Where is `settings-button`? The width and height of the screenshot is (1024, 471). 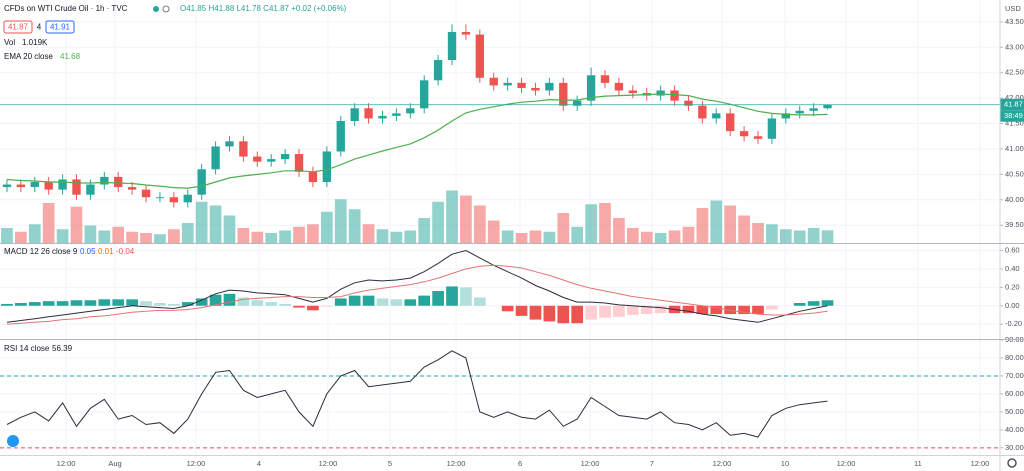
settings-button is located at coordinates (1012, 463).